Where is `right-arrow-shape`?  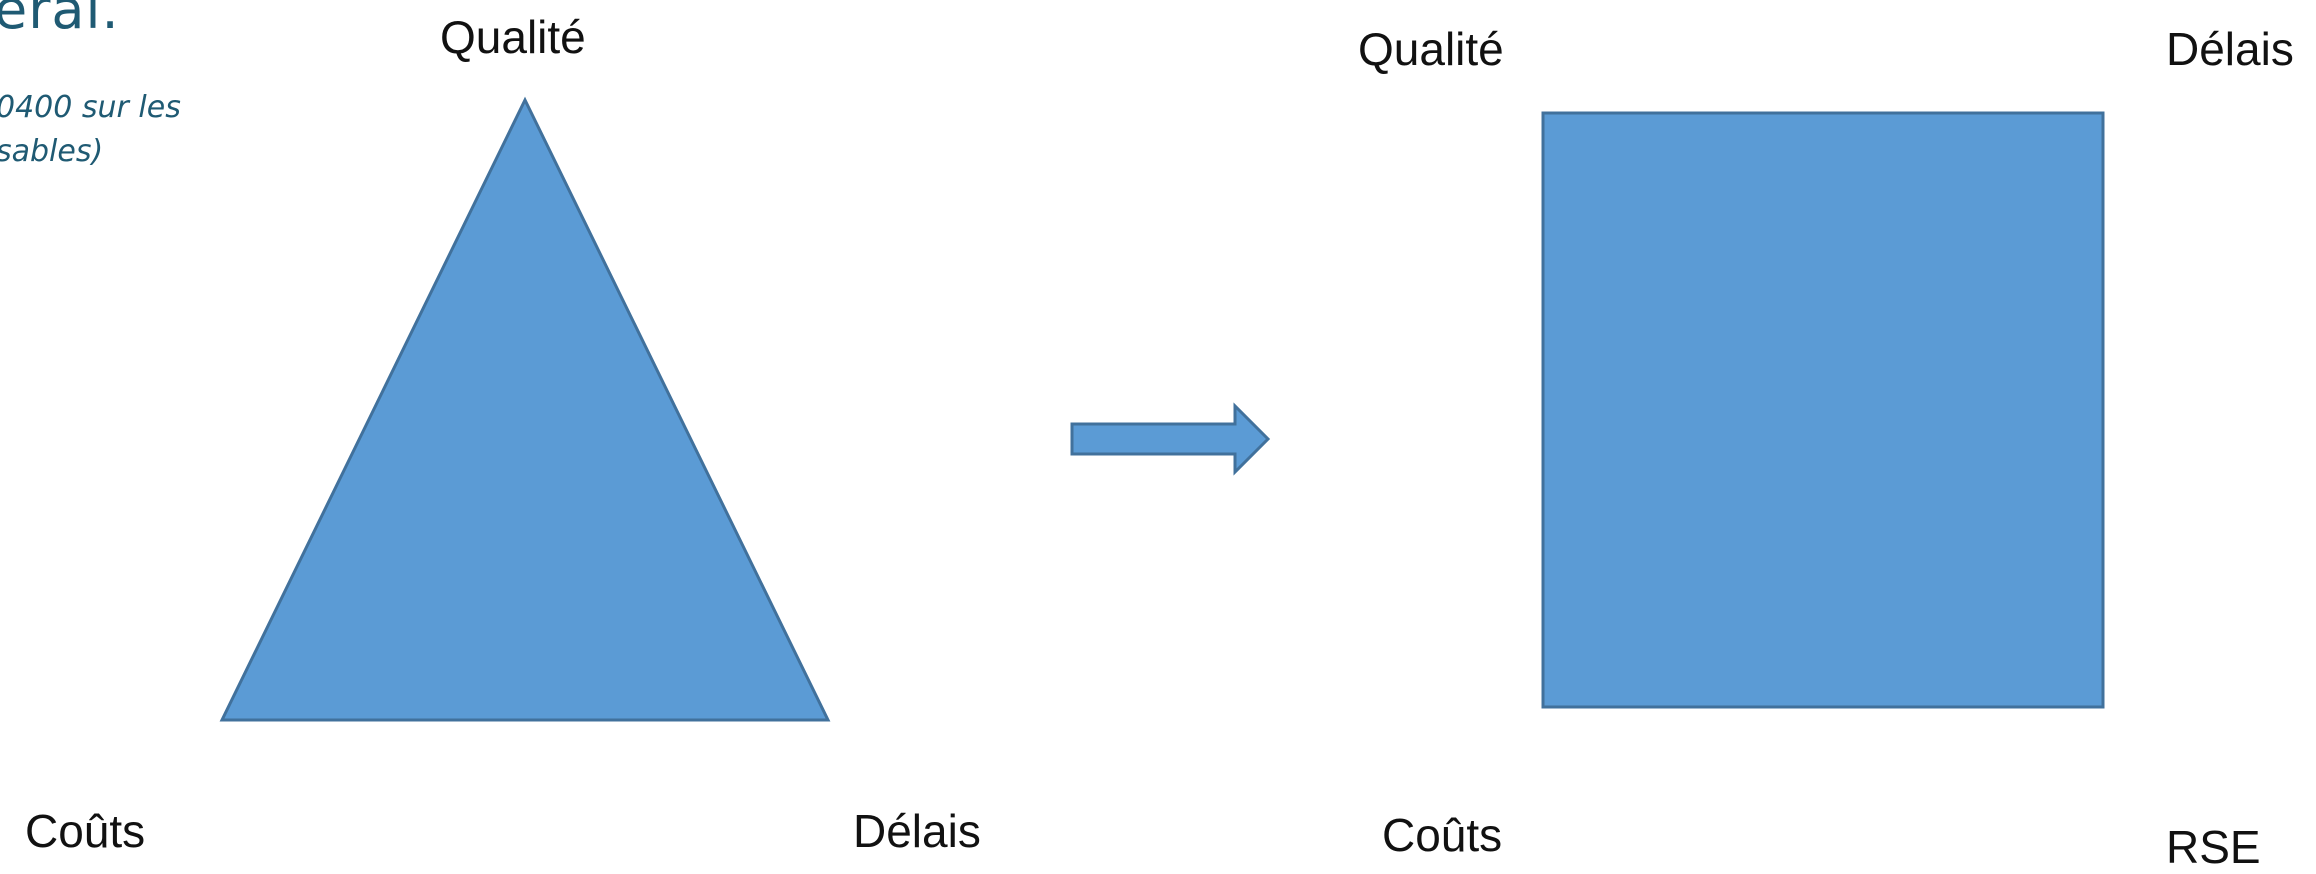 right-arrow-shape is located at coordinates (1170, 439).